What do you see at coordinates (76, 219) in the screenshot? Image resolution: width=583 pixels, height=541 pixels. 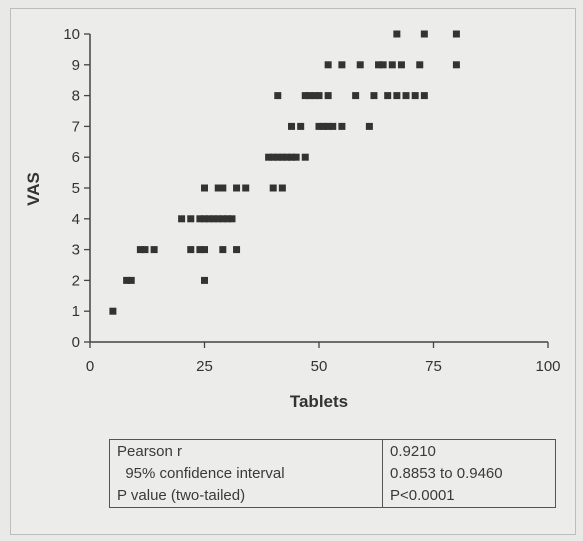 I see `y-tick-label: 4` at bounding box center [76, 219].